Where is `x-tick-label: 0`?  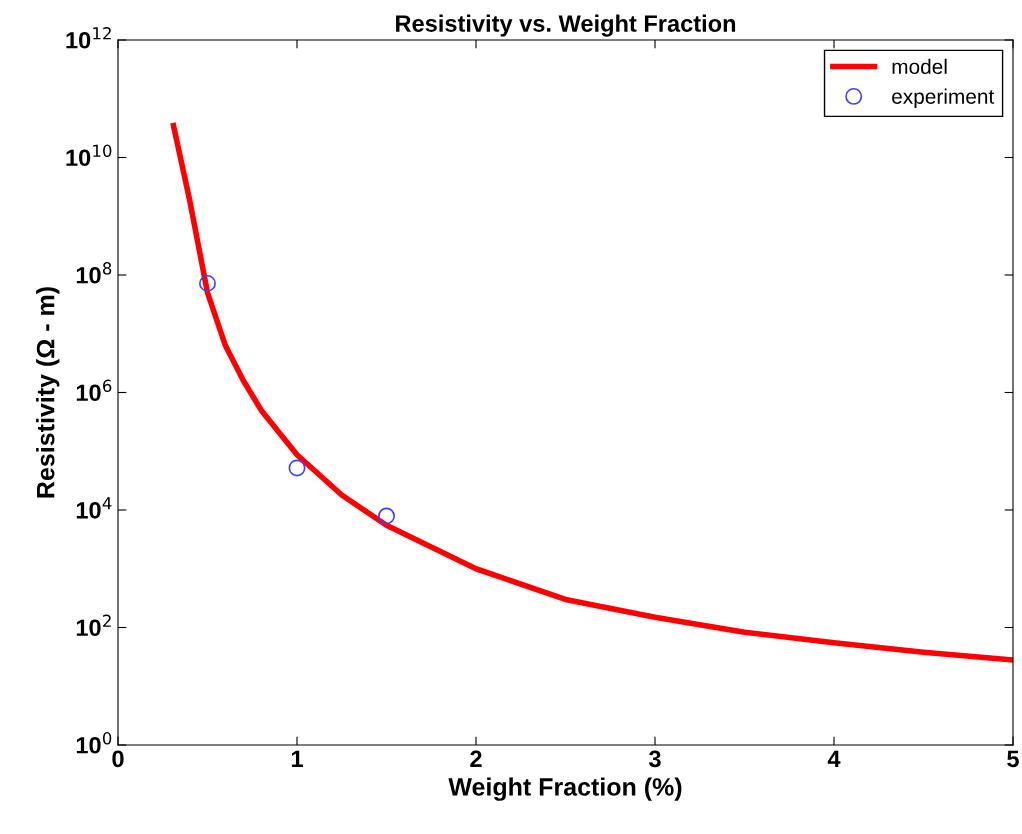 x-tick-label: 0 is located at coordinates (118, 759).